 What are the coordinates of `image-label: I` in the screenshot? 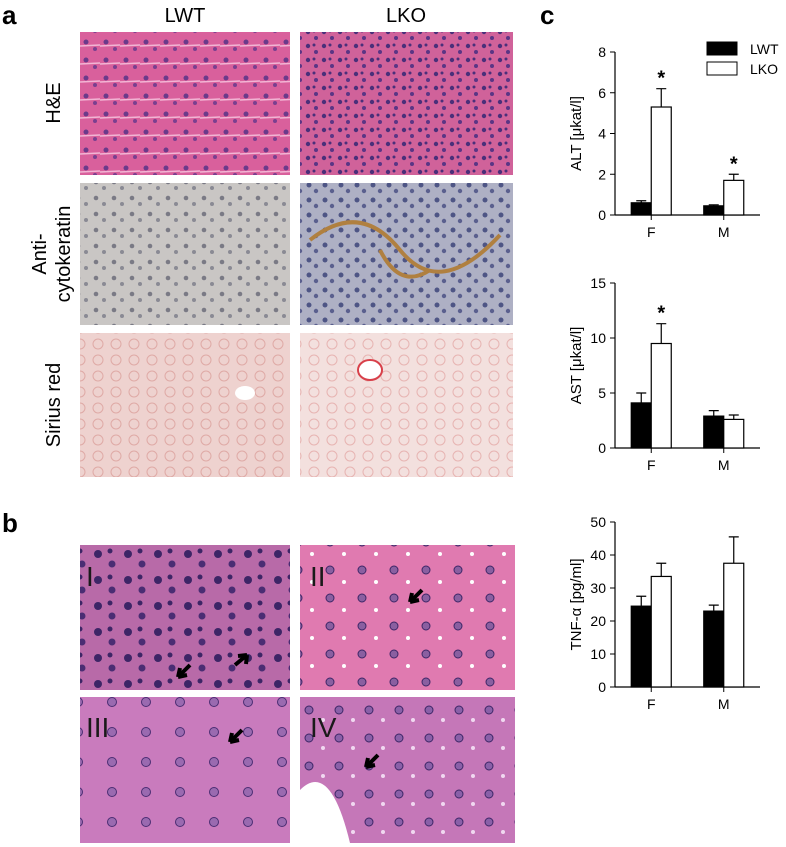 It's located at (90, 576).